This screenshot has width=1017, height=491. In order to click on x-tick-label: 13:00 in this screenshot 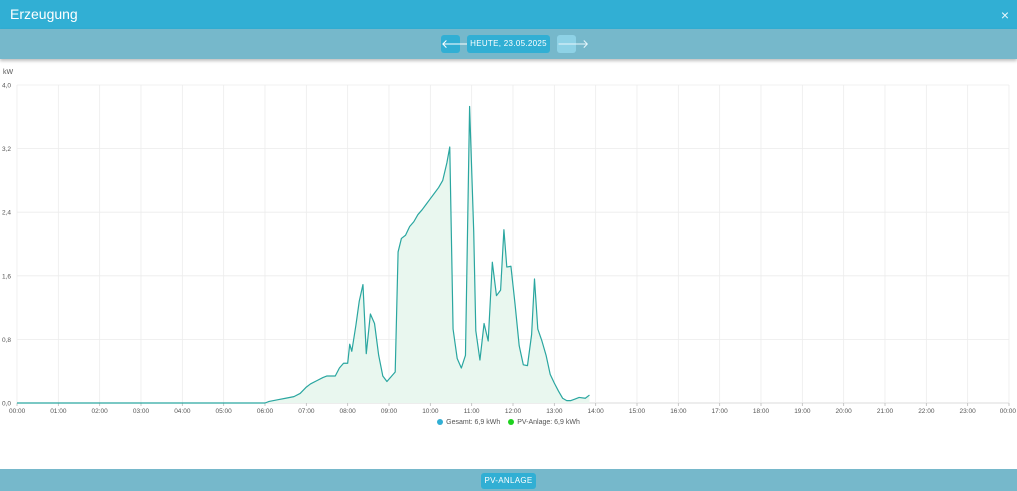, I will do `click(554, 411)`.